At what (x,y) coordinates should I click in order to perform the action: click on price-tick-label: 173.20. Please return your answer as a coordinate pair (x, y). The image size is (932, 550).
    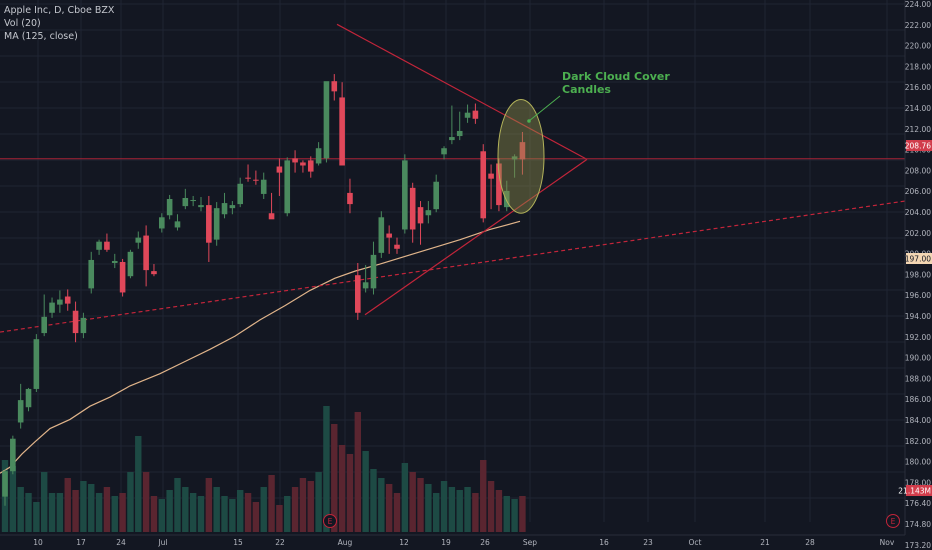
    Looking at the image, I should click on (918, 545).